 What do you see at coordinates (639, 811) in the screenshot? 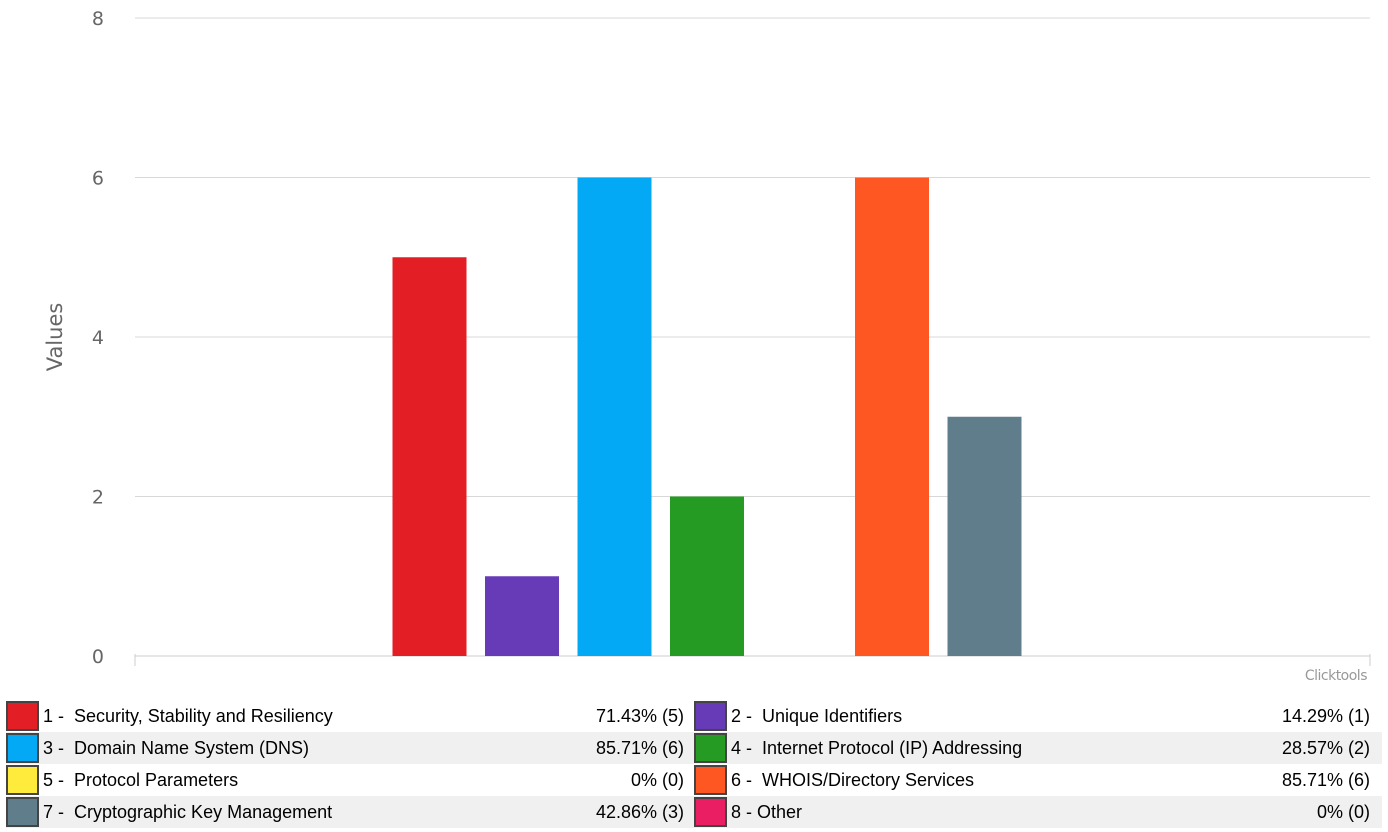
I see `legend-value: 42.86% (3)` at bounding box center [639, 811].